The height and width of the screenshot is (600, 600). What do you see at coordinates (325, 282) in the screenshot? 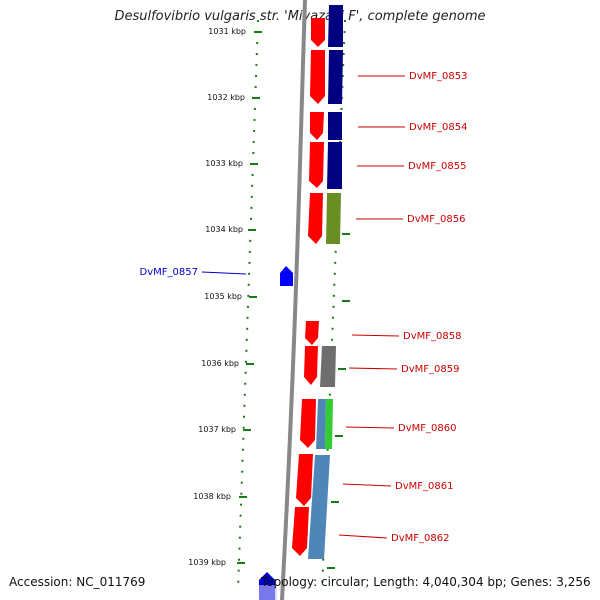
I see `cog-bars` at bounding box center [325, 282].